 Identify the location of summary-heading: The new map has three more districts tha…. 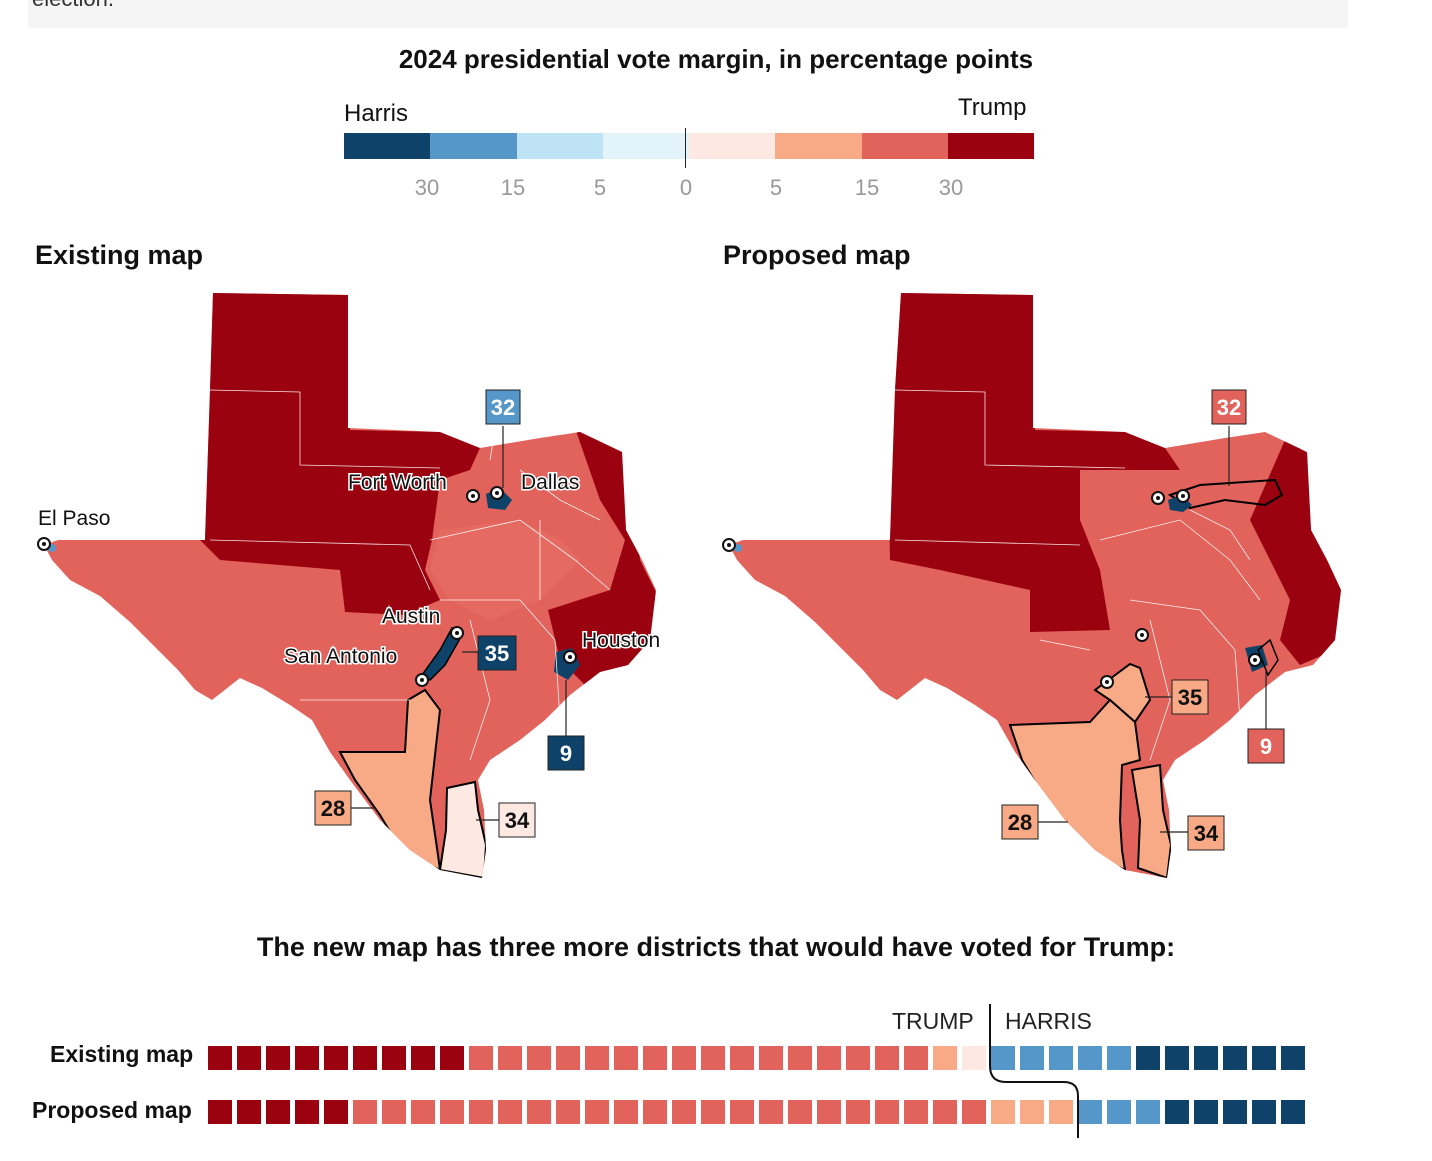
(716, 947).